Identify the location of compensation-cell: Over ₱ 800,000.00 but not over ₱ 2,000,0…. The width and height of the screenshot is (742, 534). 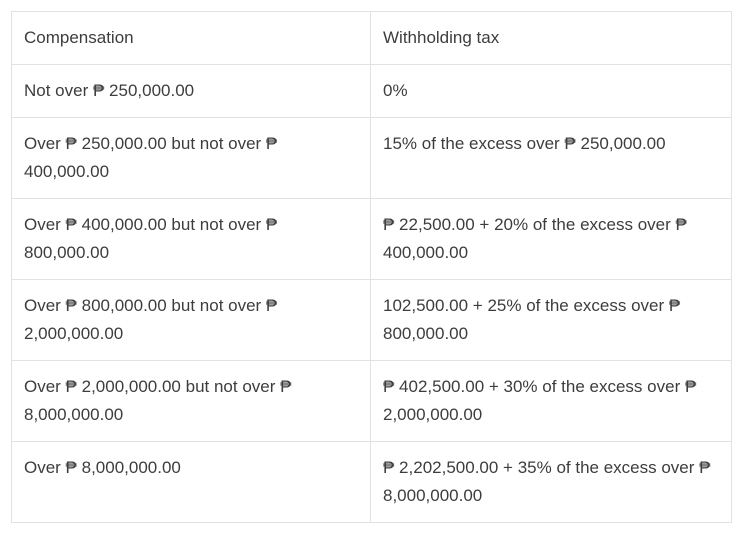
(191, 320).